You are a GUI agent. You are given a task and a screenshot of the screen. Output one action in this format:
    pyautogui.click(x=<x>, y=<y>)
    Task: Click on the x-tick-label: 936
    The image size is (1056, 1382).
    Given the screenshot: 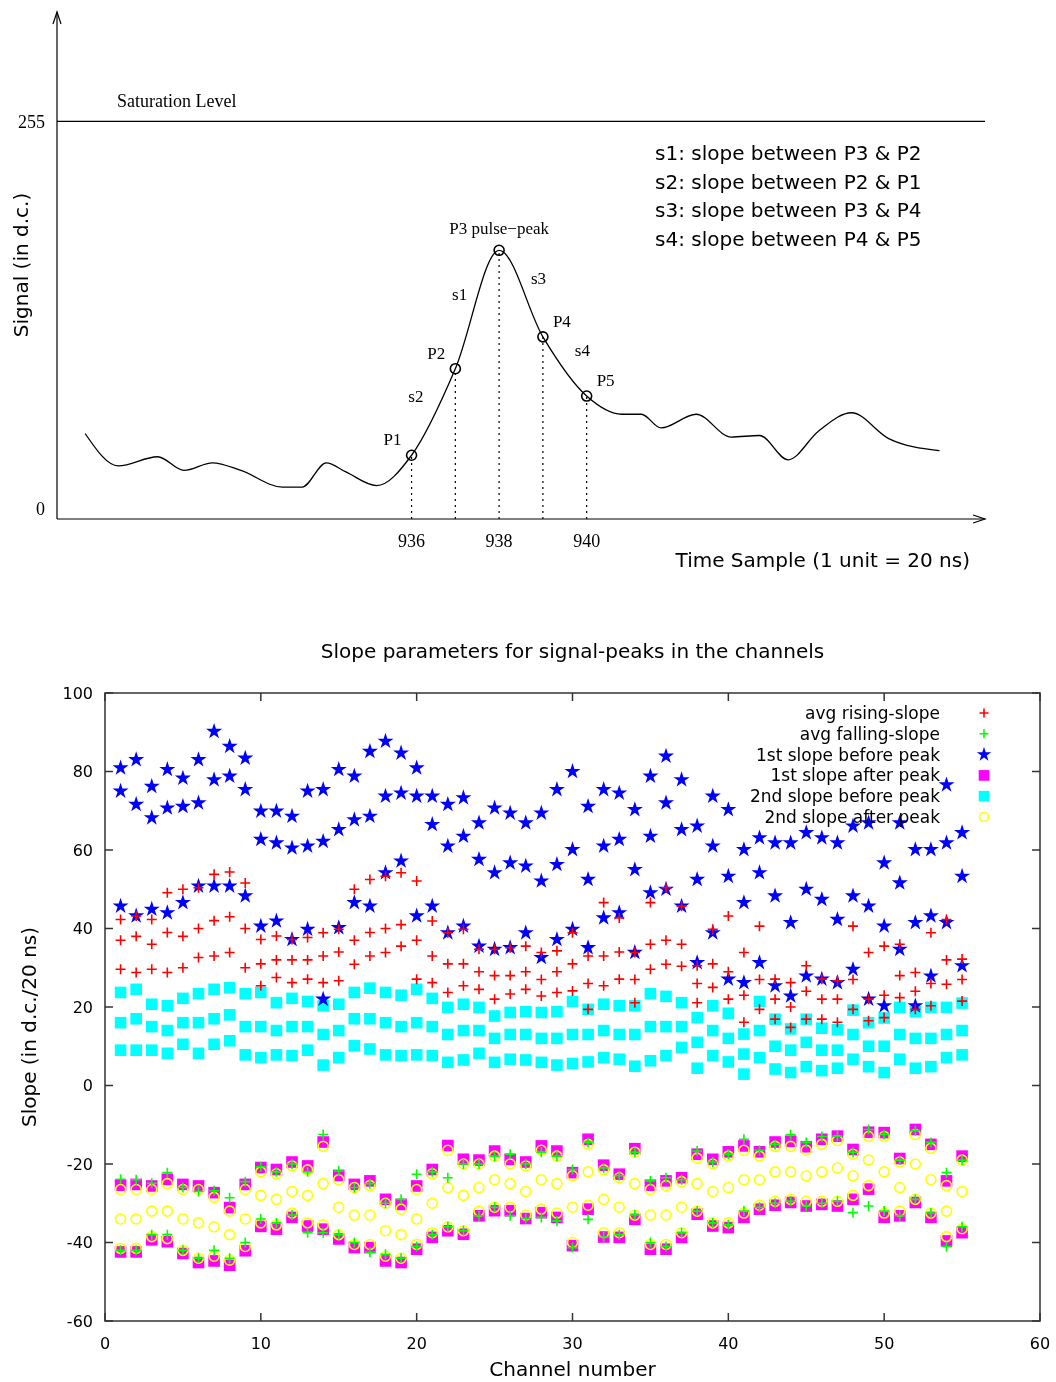 What is the action you would take?
    pyautogui.click(x=412, y=541)
    